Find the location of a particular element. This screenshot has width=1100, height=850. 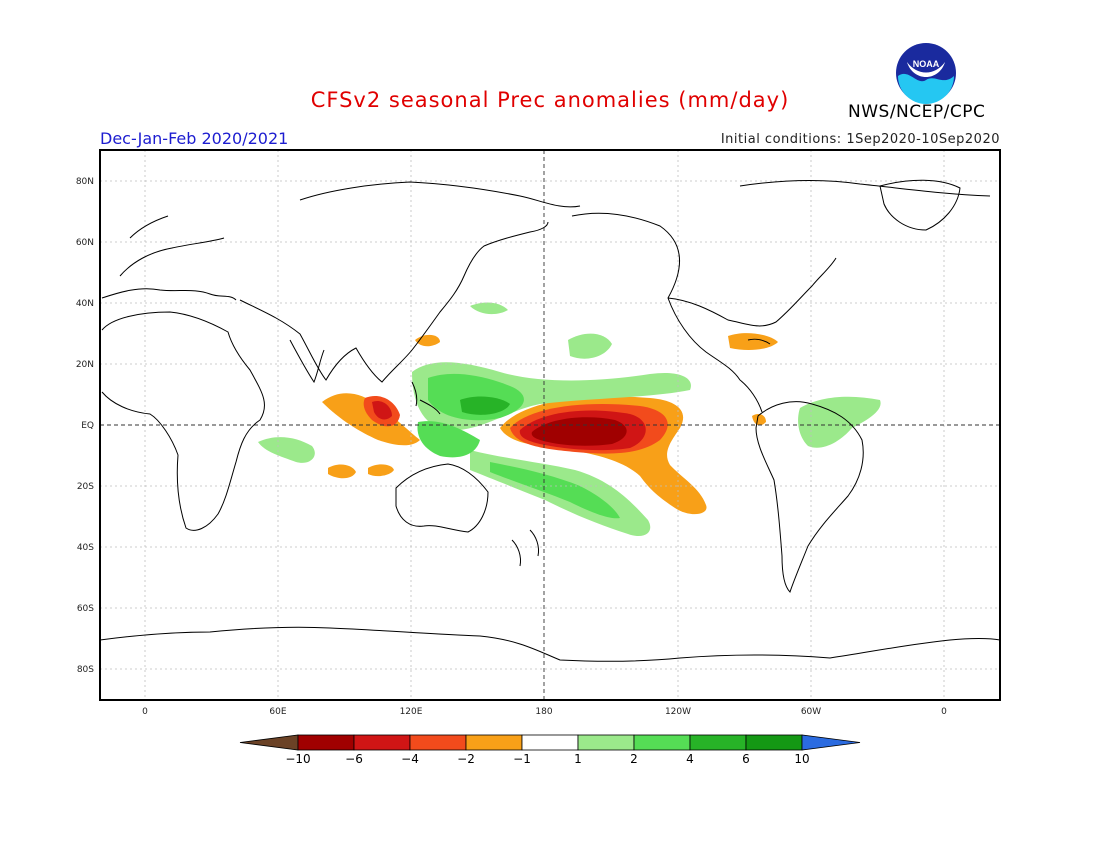

lat-label: 40S is located at coordinates (85, 548).